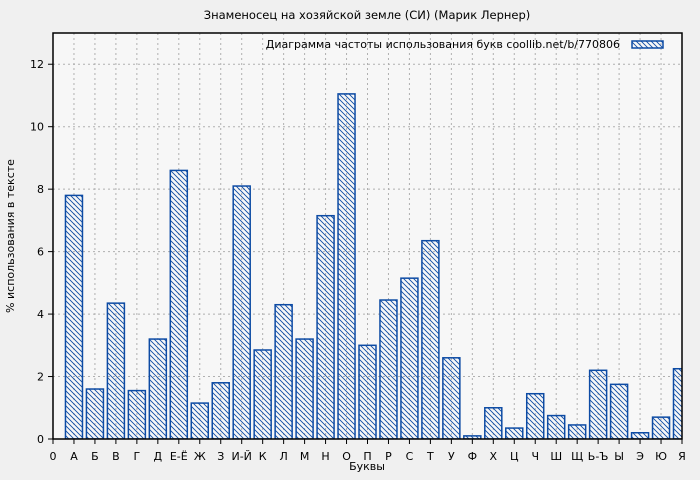 This screenshot has width=700, height=480. Describe the element at coordinates (430, 456) in the screenshot. I see `x-tick-label-Т: Т` at that location.